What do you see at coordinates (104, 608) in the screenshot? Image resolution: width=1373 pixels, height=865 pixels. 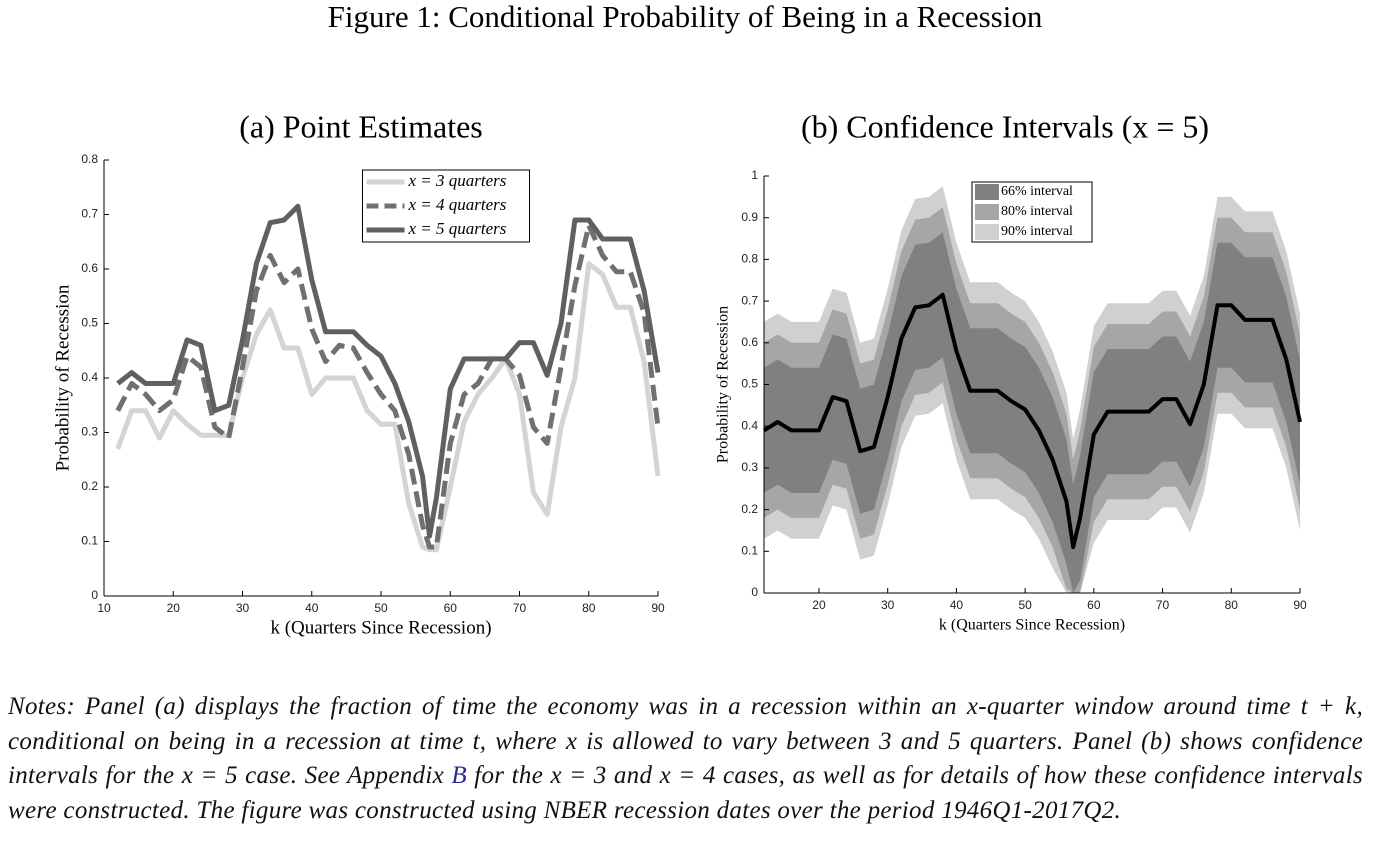 I see `x-tick-label: 10` at bounding box center [104, 608].